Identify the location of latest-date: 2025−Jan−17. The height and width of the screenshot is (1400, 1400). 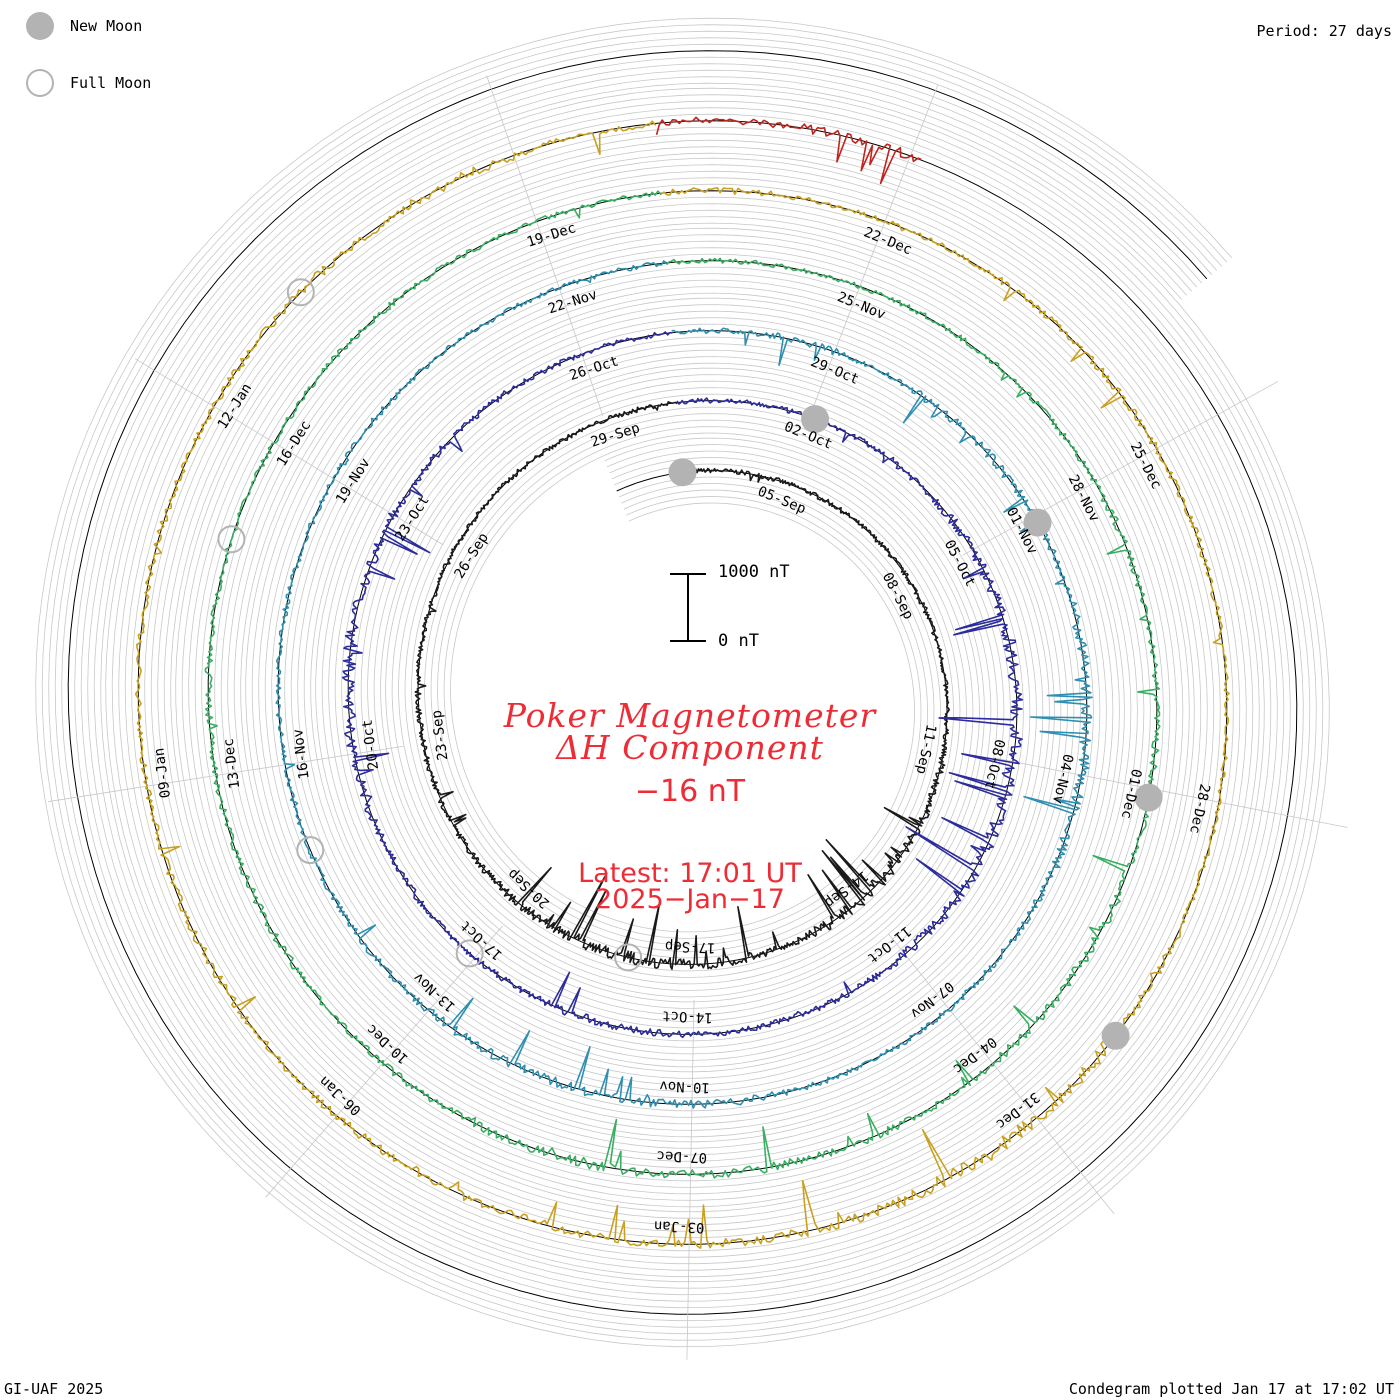
(690, 899).